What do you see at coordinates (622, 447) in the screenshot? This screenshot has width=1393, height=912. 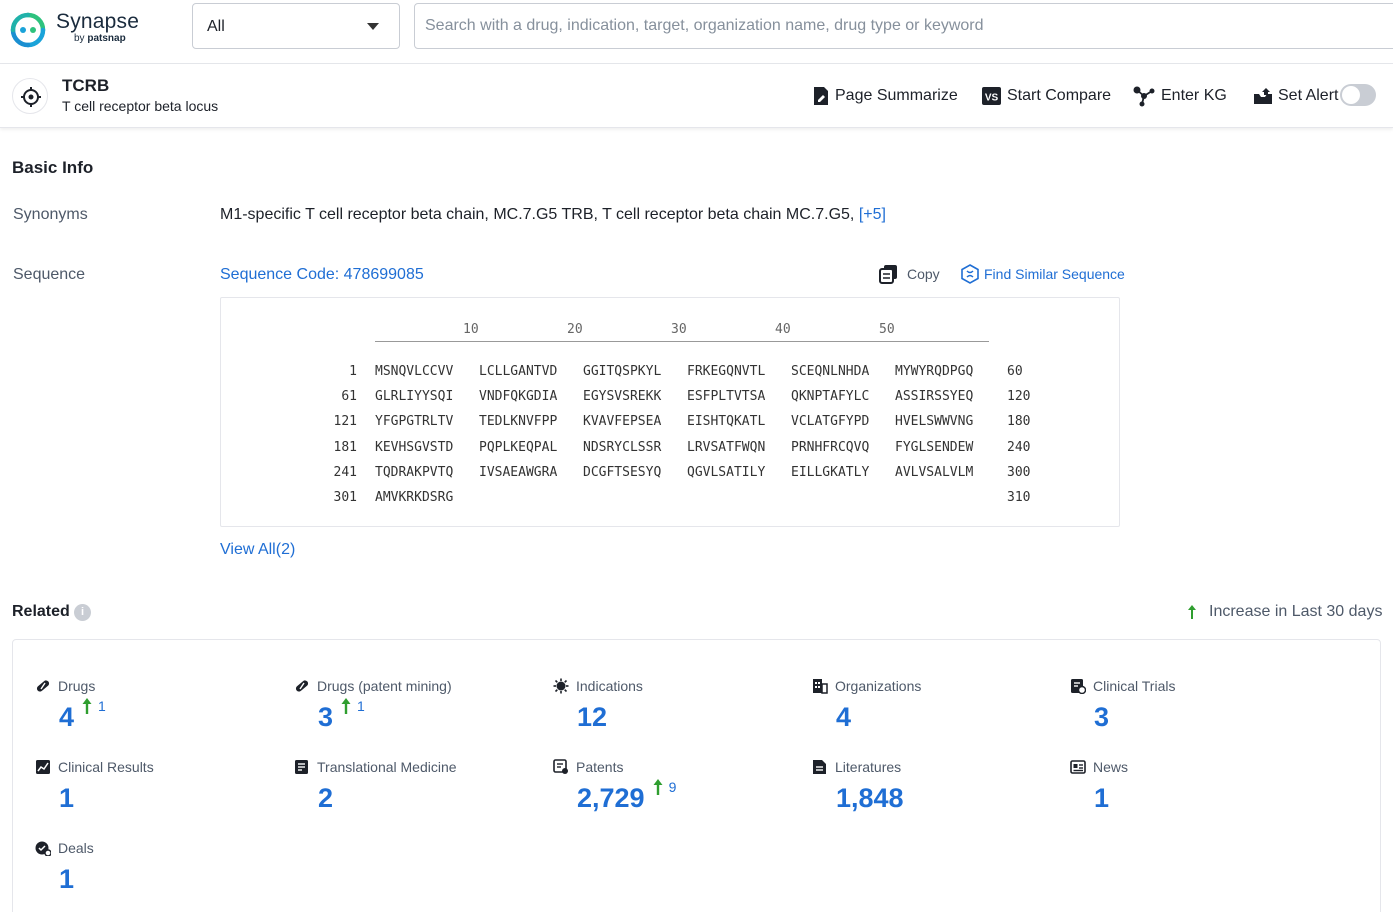 I see `sequence-segment: NDSRYCLSSR` at bounding box center [622, 447].